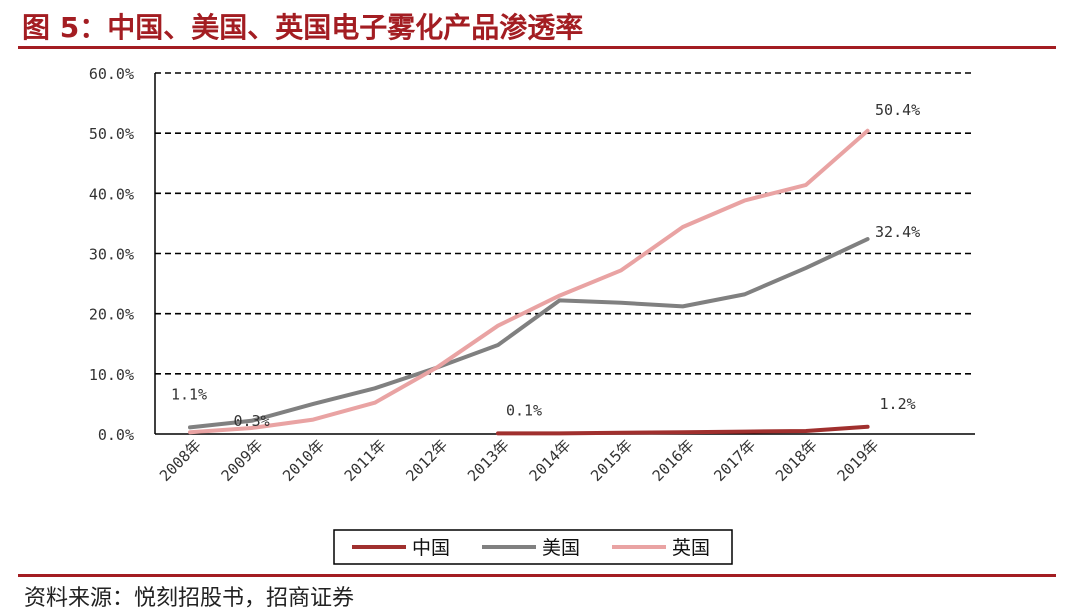 The image size is (1068, 616). I want to click on y-tick-label: 60.0%, so click(111, 74).